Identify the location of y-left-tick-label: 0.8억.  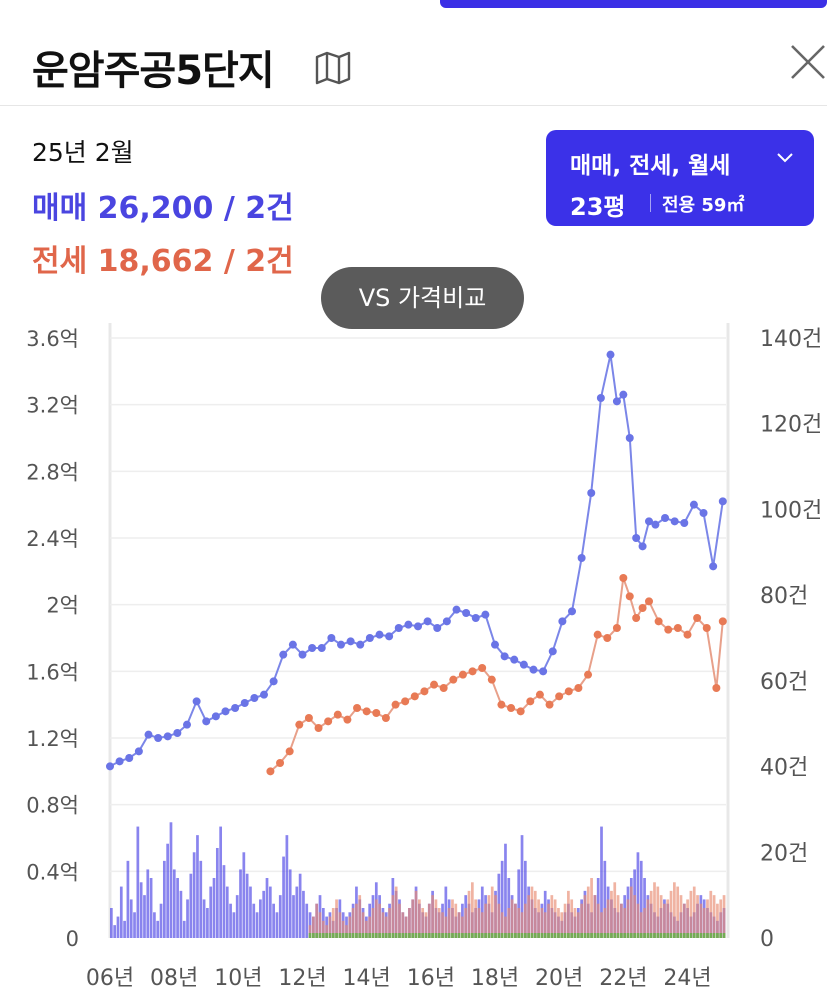
(52, 806).